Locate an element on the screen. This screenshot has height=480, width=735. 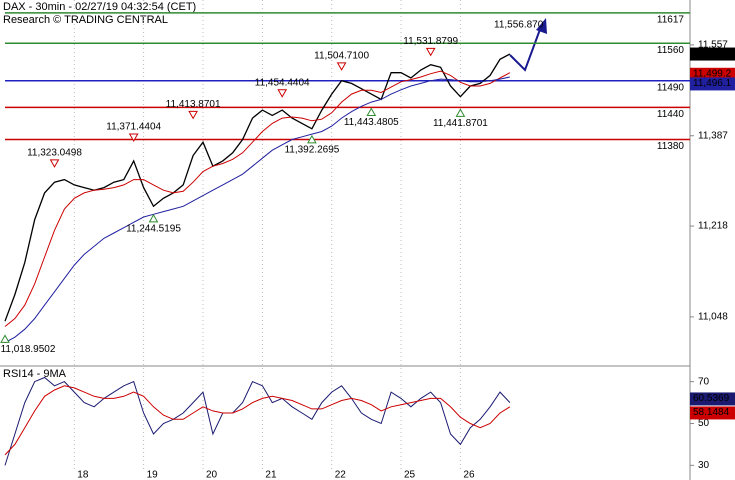
forecast-arrow is located at coordinates (526, 47).